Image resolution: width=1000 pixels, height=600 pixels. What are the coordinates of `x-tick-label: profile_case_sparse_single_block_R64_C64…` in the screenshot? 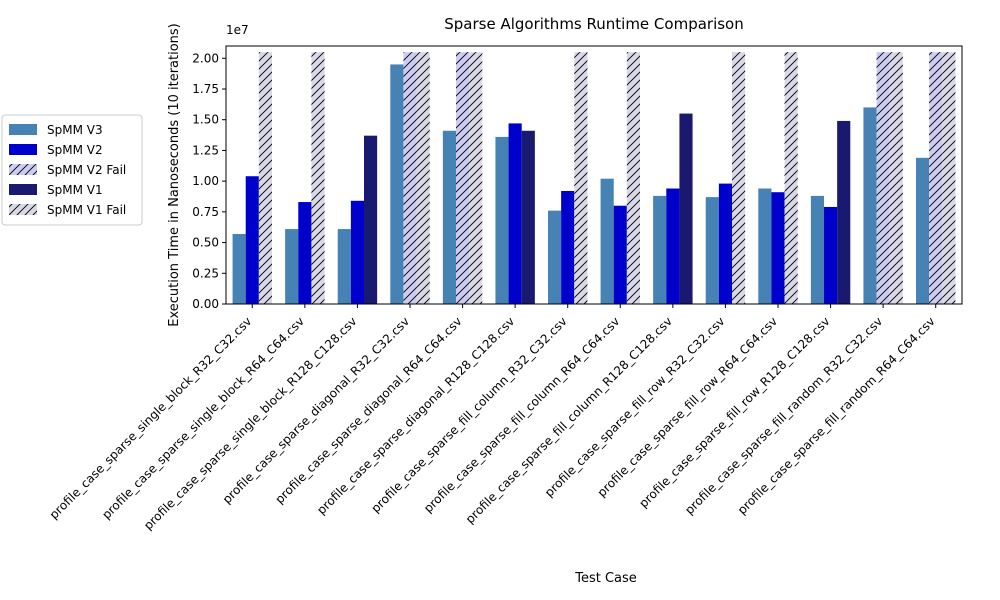 It's located at (203, 418).